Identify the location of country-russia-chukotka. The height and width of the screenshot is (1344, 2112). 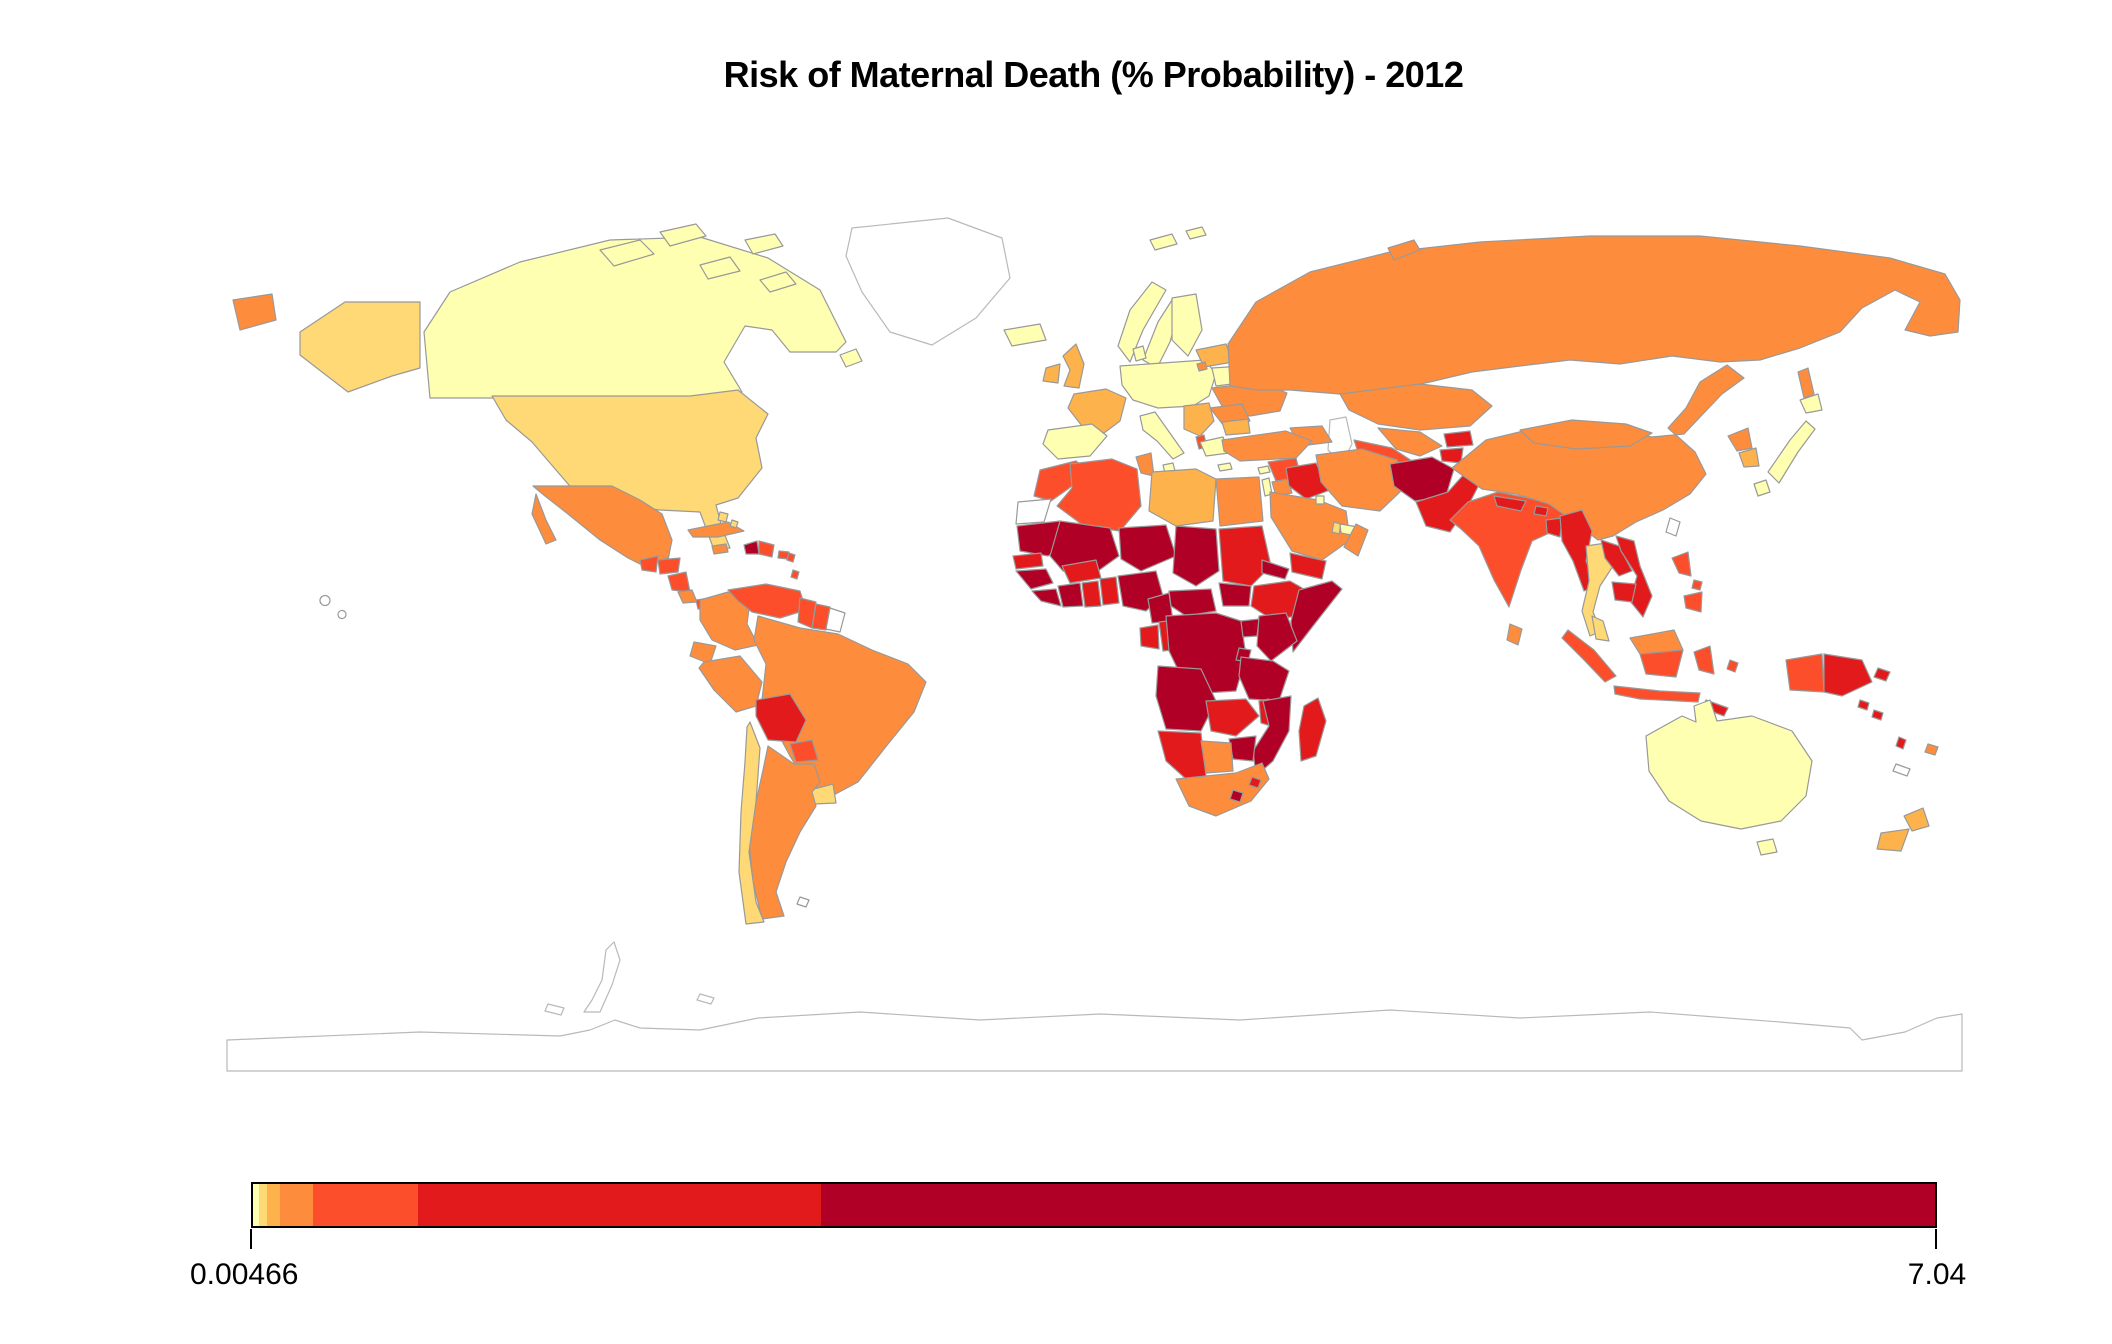
(254, 312).